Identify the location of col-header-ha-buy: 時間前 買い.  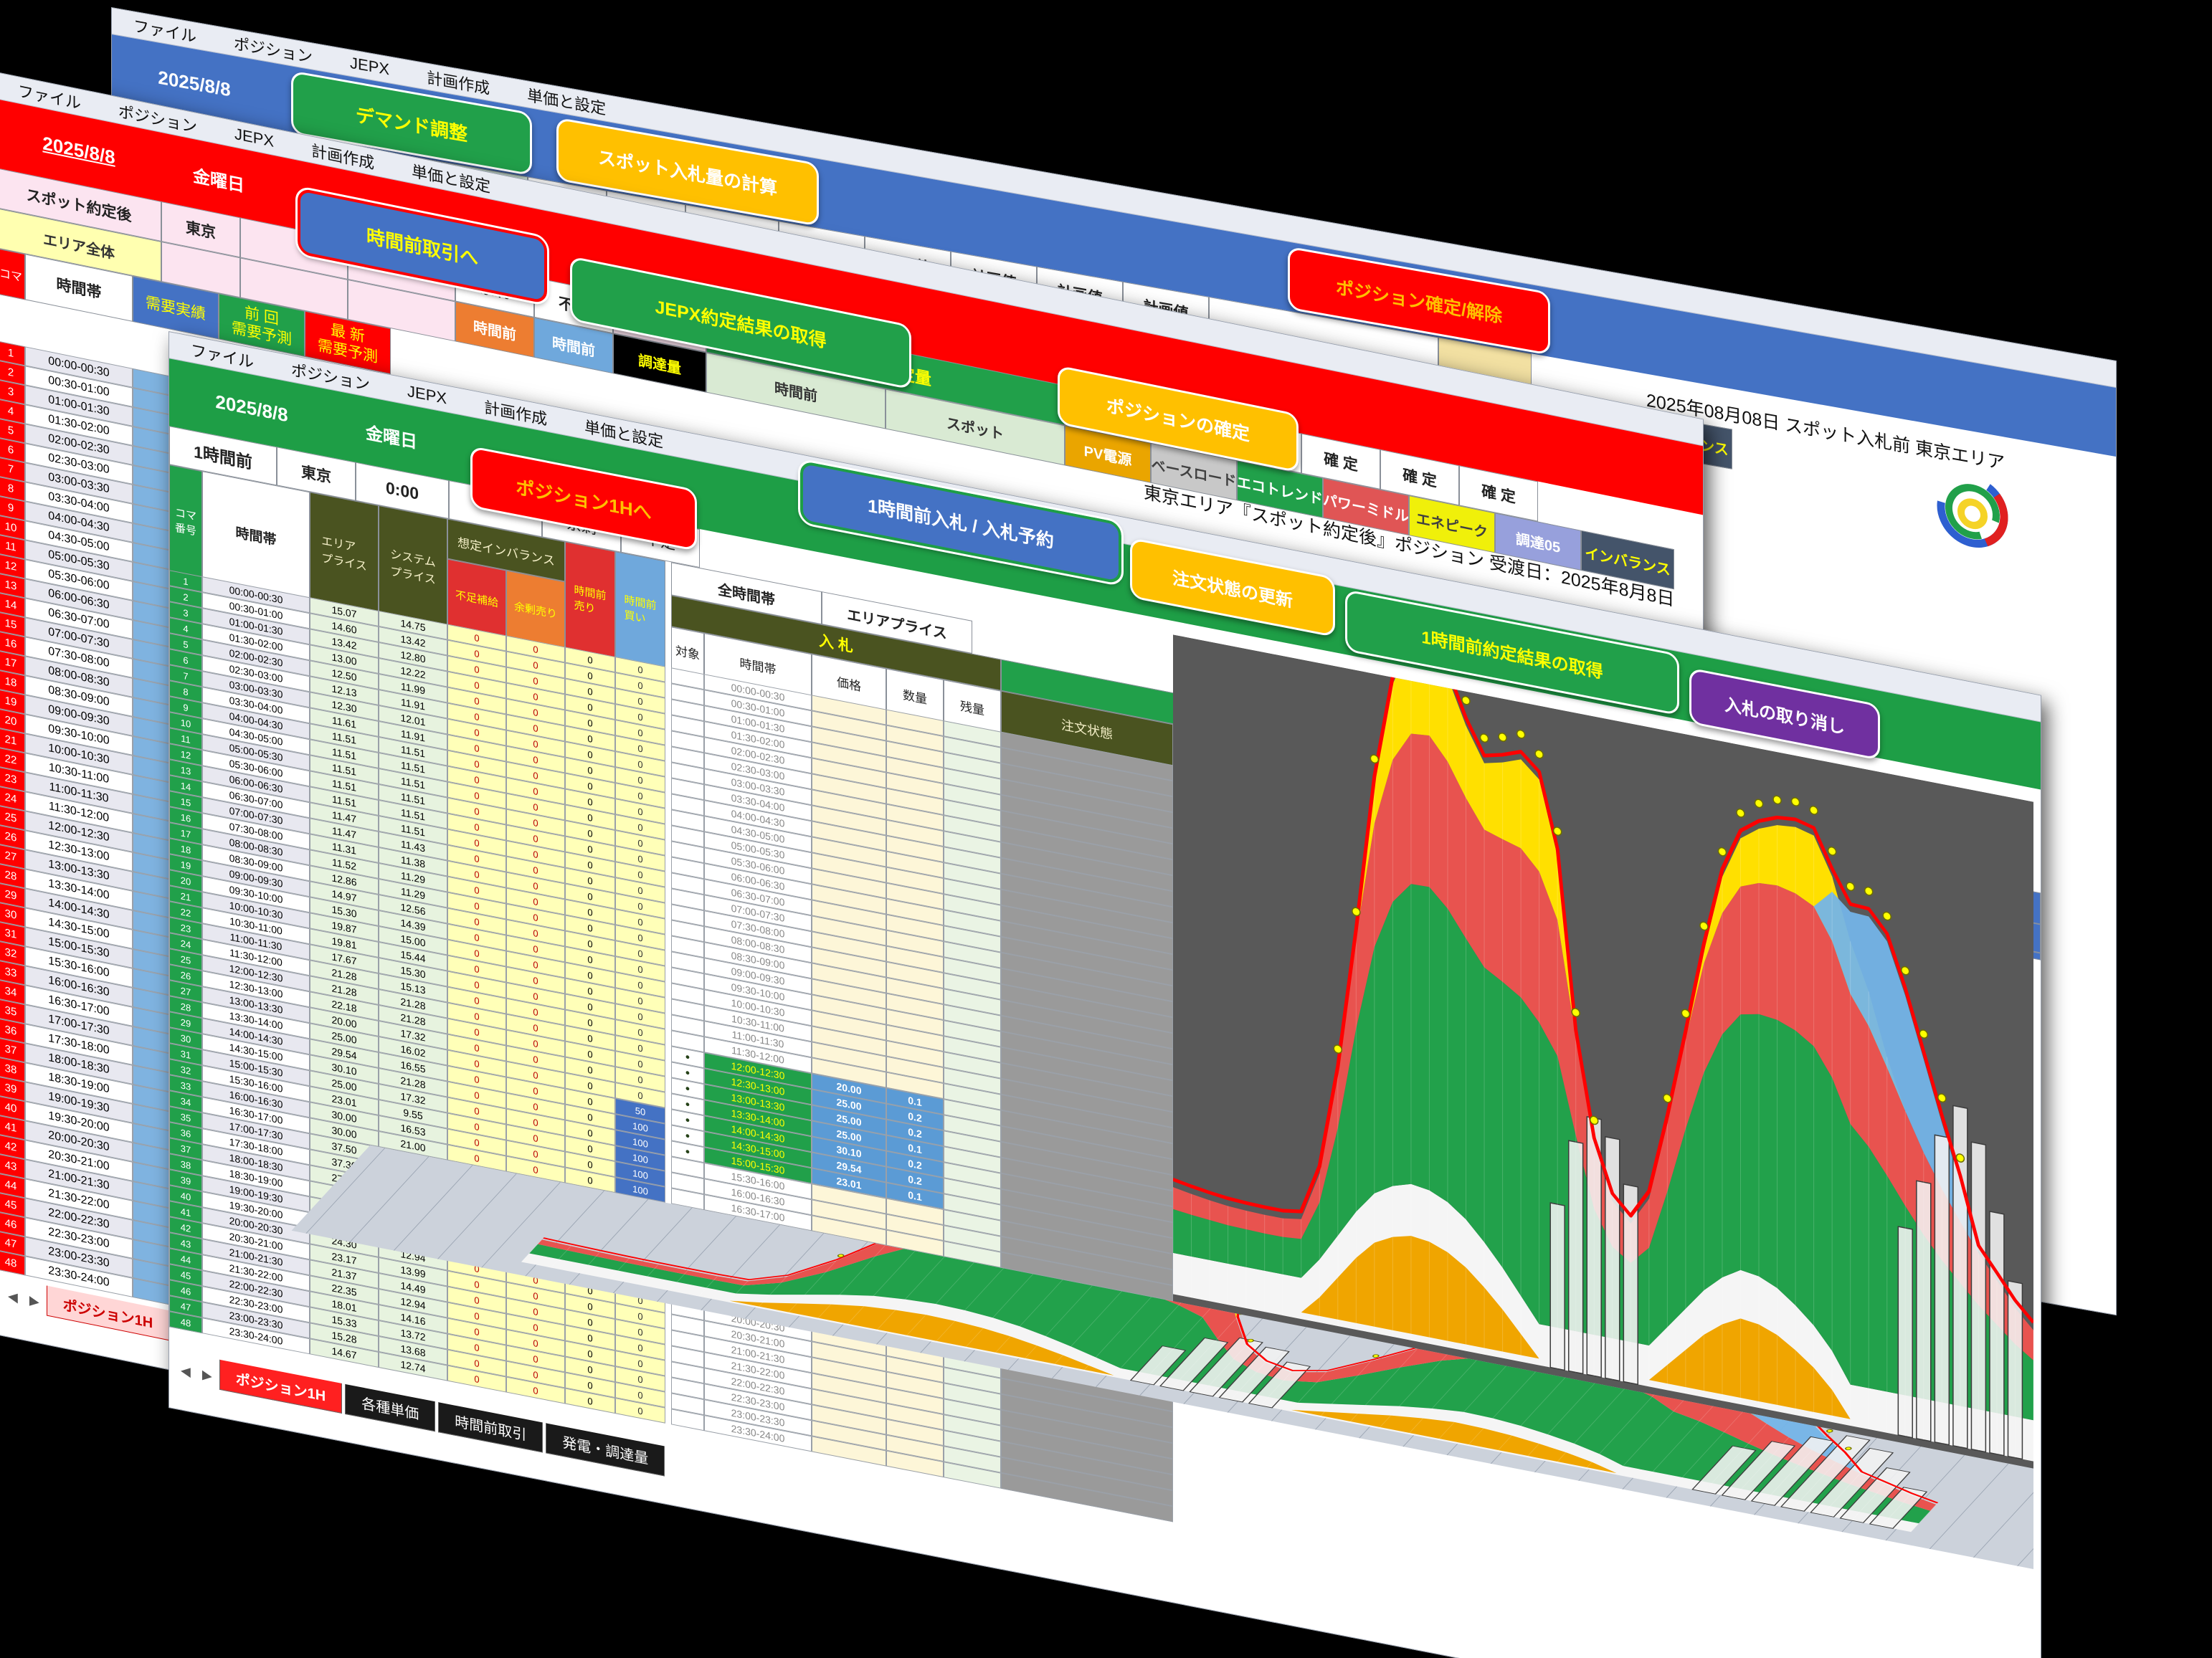
(640, 610).